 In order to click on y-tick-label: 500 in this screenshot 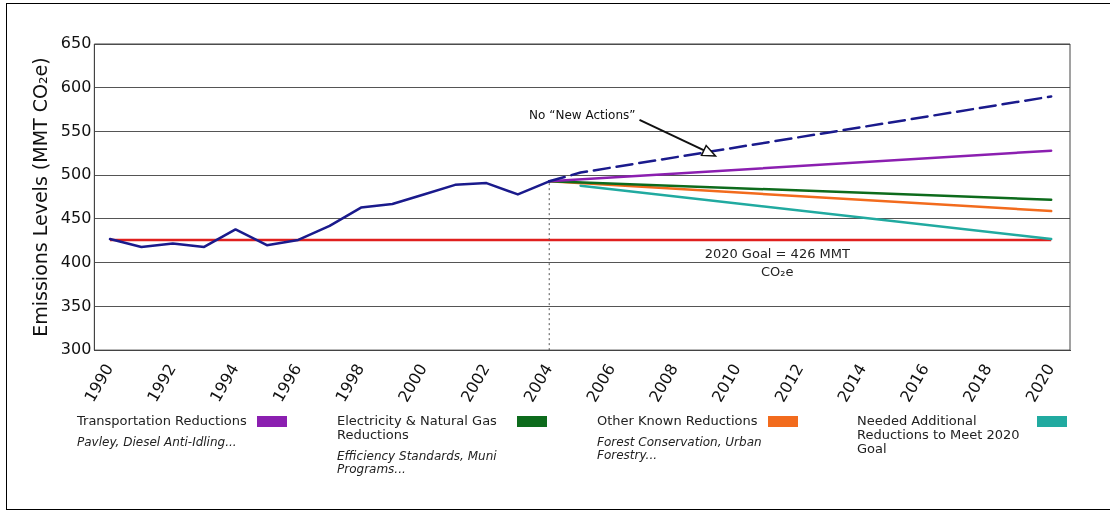, I will do `click(76, 174)`.